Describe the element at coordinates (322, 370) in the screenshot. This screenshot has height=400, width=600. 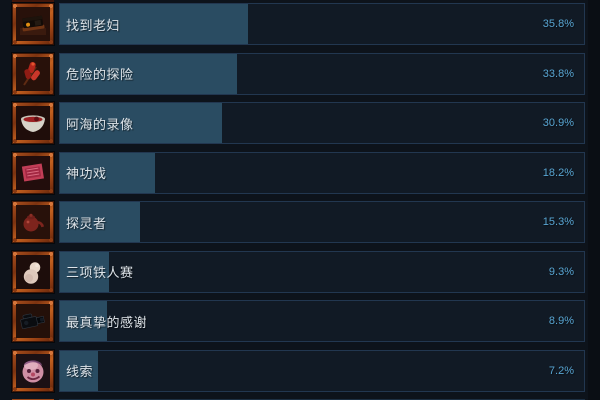
I see `achievement-progress-bar: 线索 7.2%` at that location.